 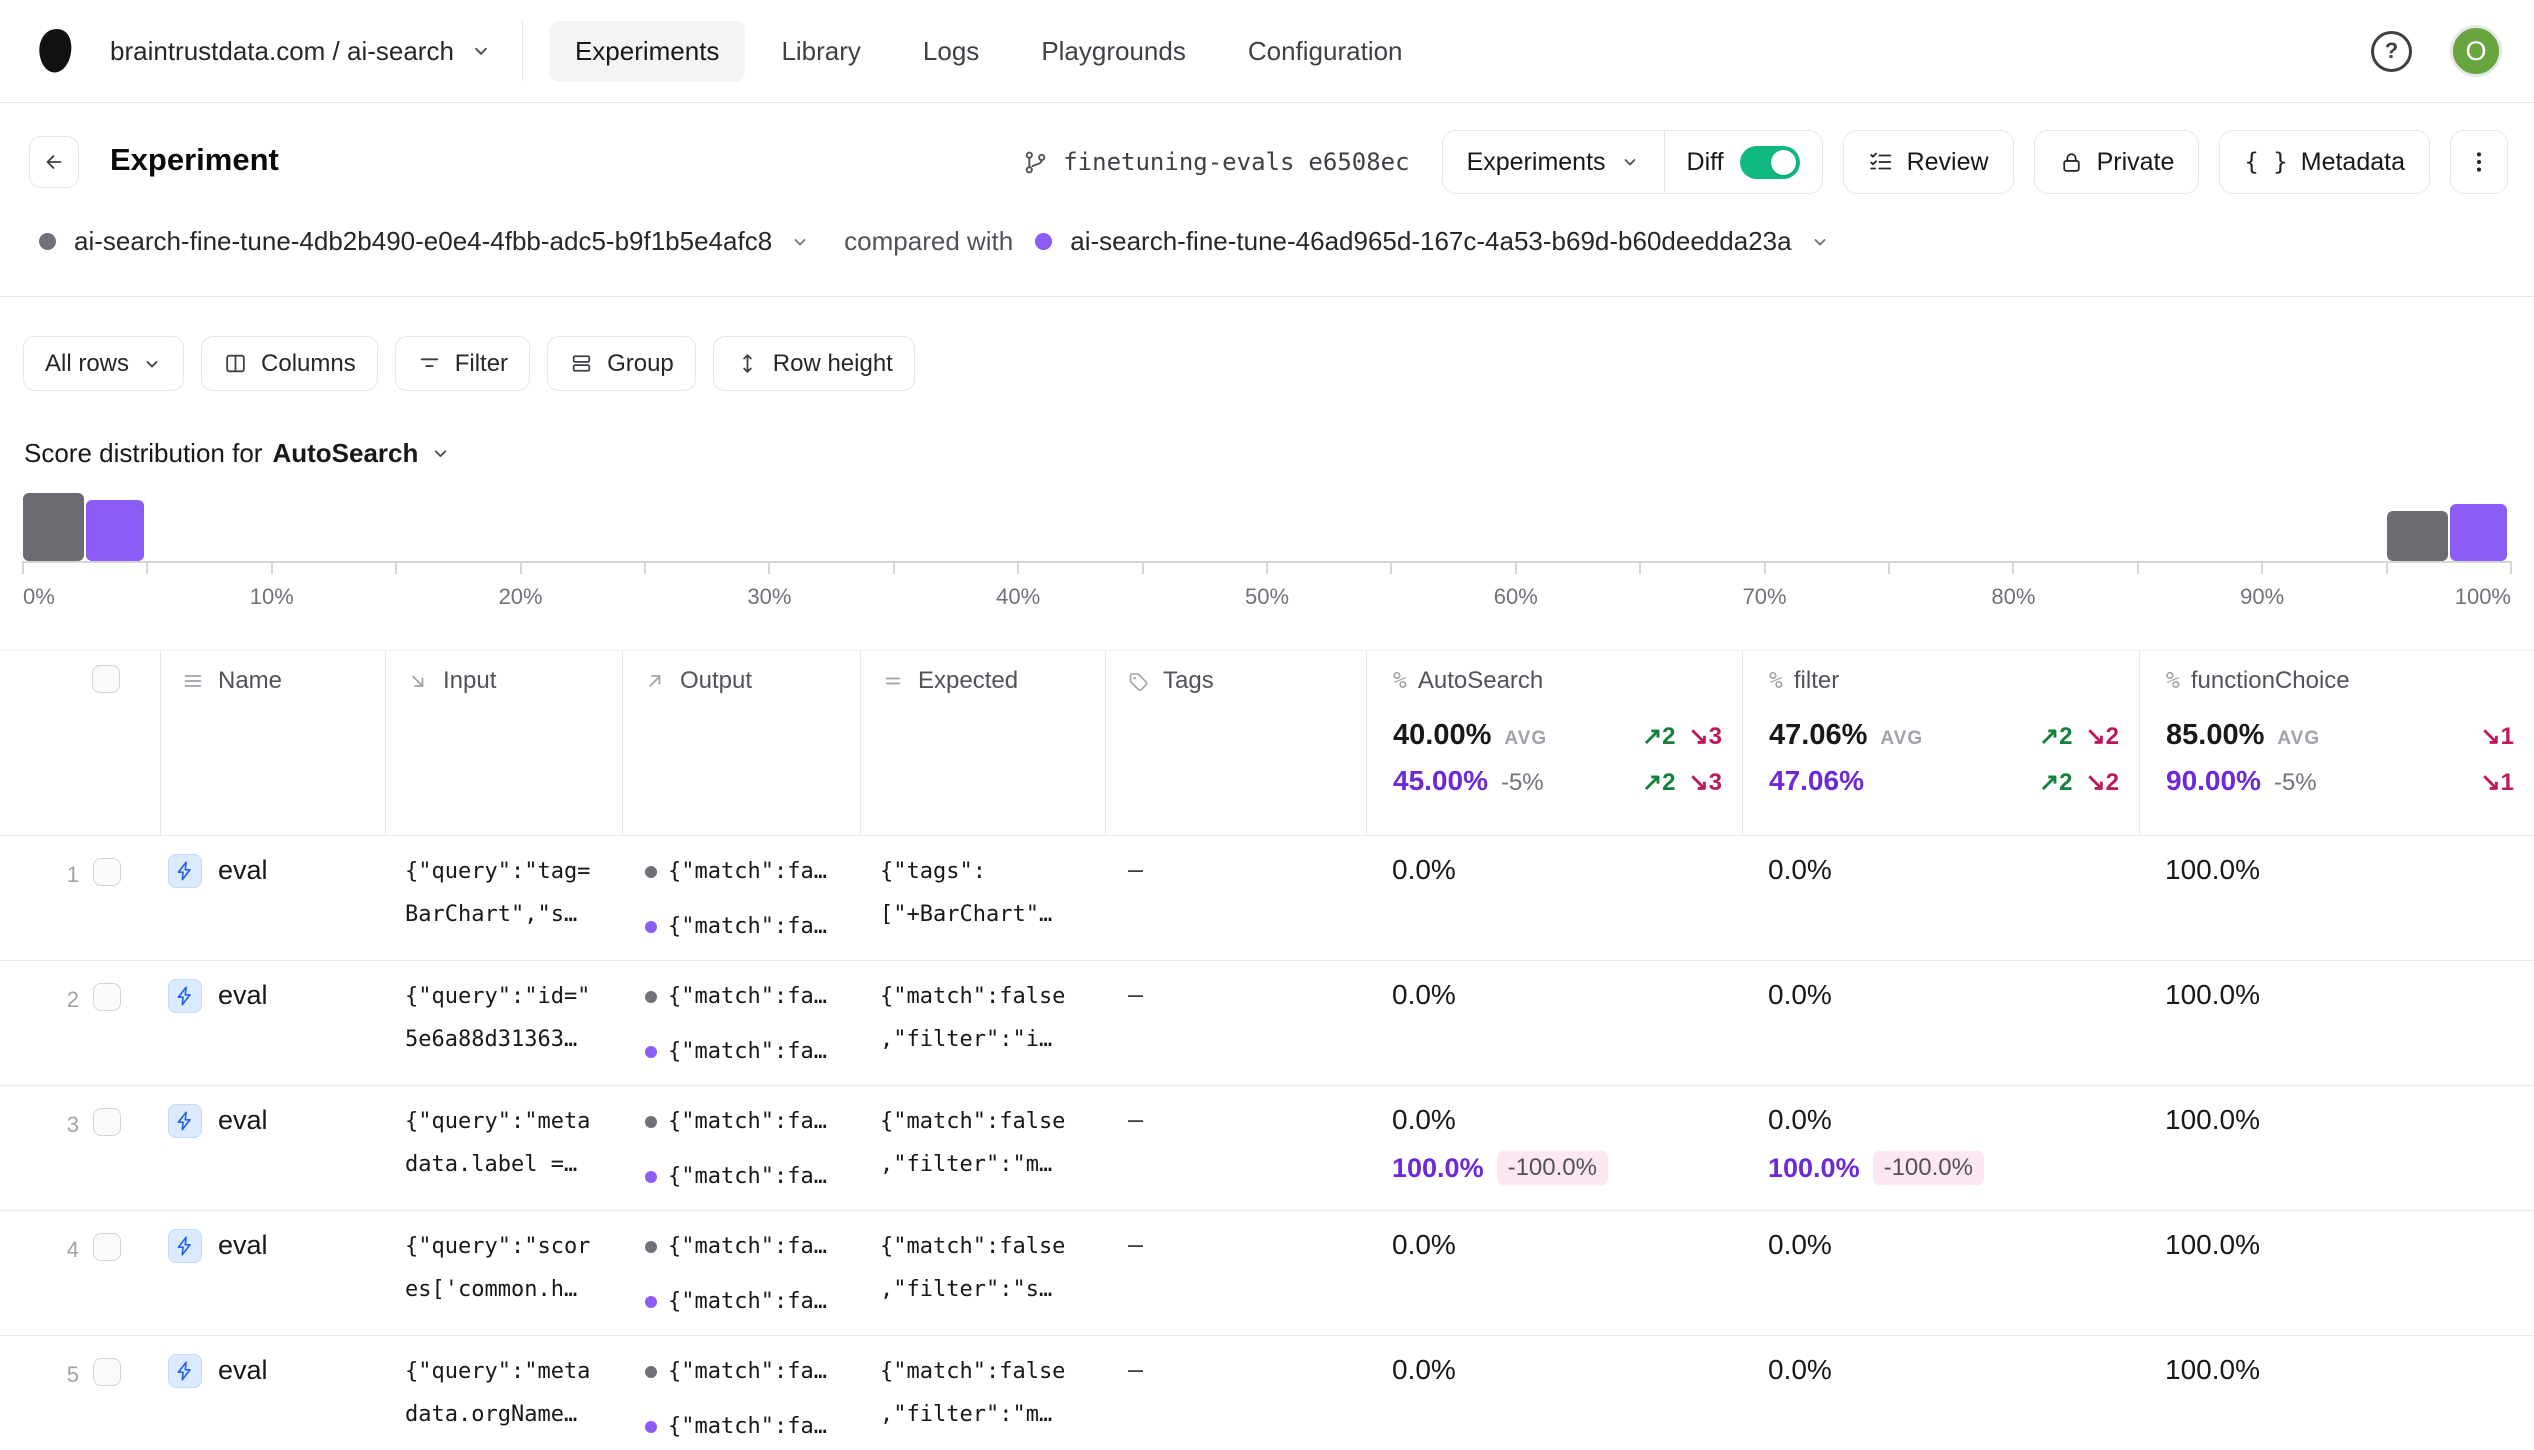 I want to click on score-value: 100.0%, so click(x=2212, y=1369).